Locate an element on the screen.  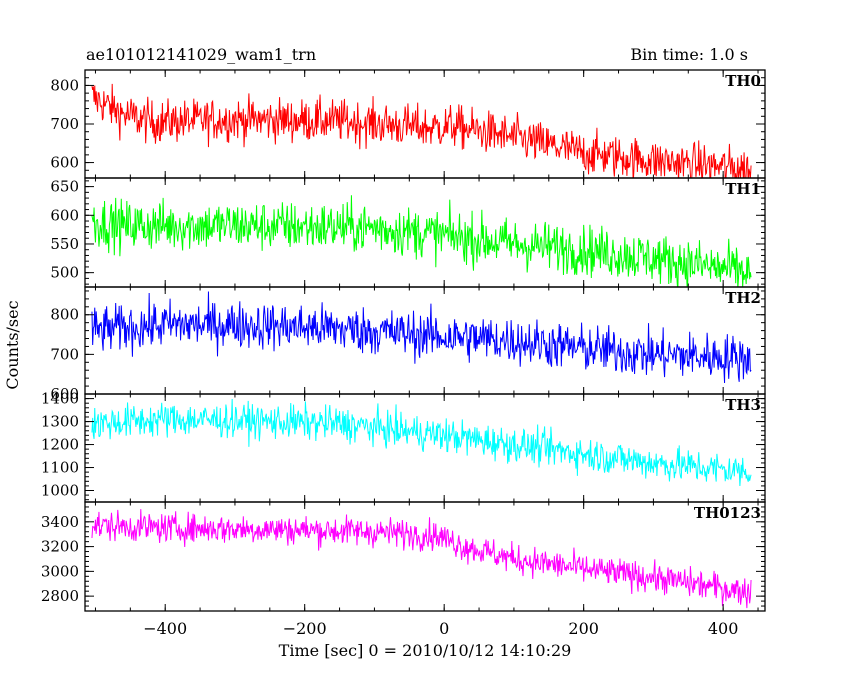
panel-label-th1: TH1 is located at coordinates (743, 189).